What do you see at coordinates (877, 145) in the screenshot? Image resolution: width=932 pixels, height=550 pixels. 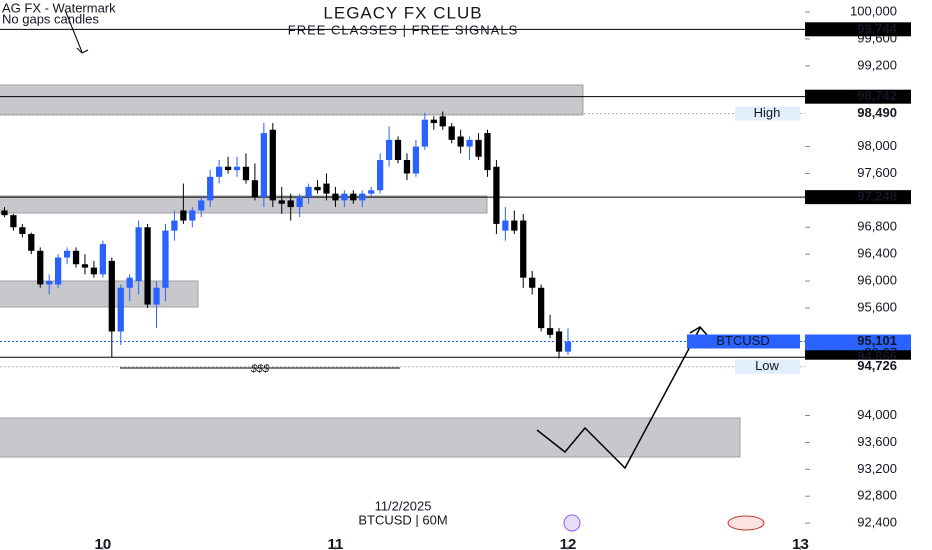 I see `y-tick-label: 98,000` at bounding box center [877, 145].